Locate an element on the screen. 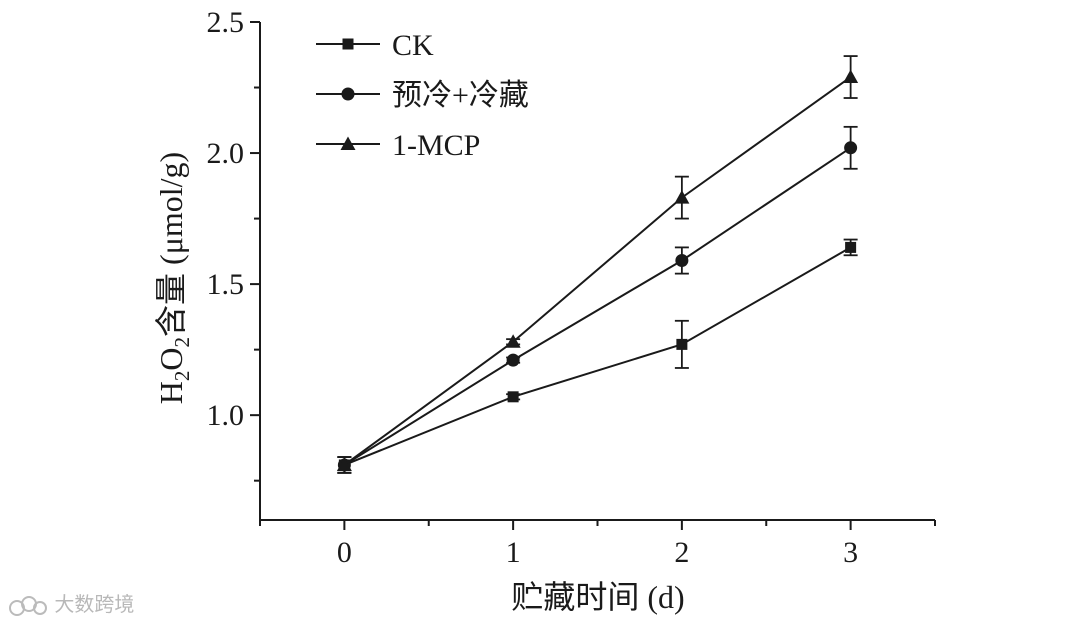 This screenshot has height=623, width=1080. y-title-rest: 含量 (μmol/g) is located at coordinates (171, 244).